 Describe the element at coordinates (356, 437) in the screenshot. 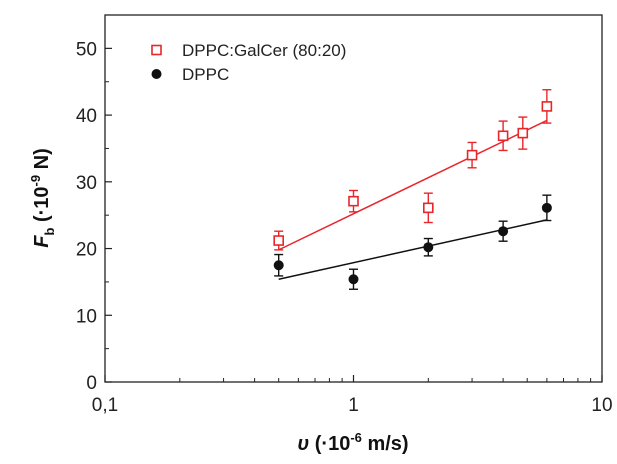

I see `x-axis-exponent: -6` at that location.